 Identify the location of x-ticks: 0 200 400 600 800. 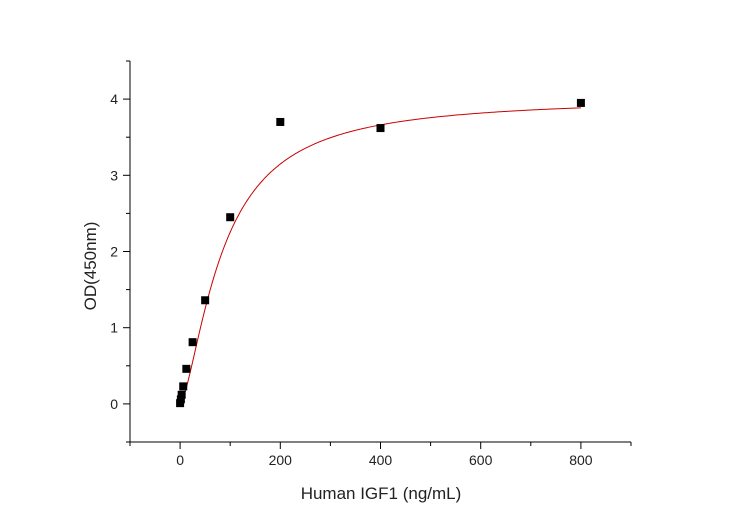
(380, 455).